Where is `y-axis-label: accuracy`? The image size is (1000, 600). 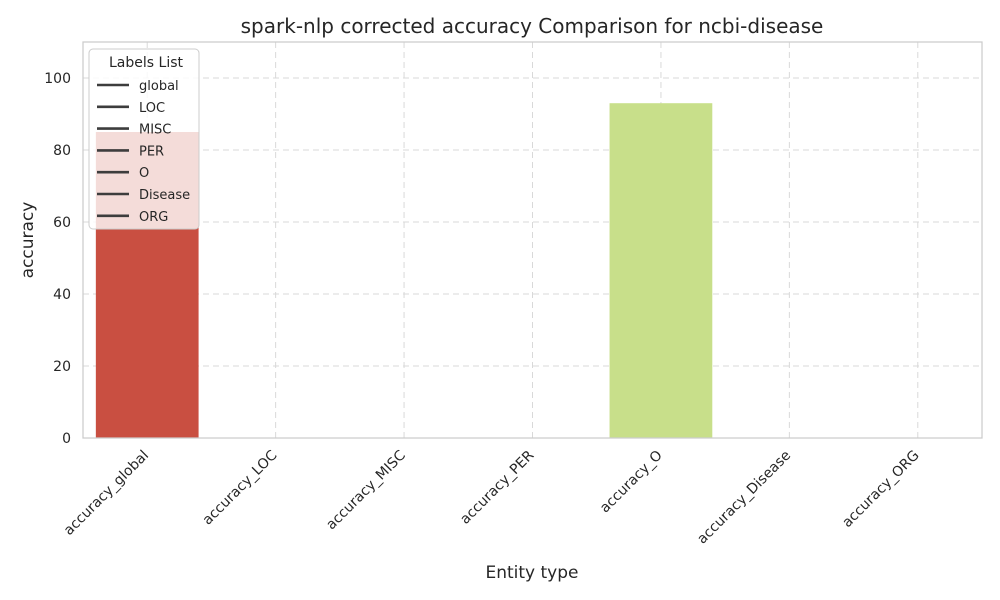
y-axis-label: accuracy is located at coordinates (28, 240).